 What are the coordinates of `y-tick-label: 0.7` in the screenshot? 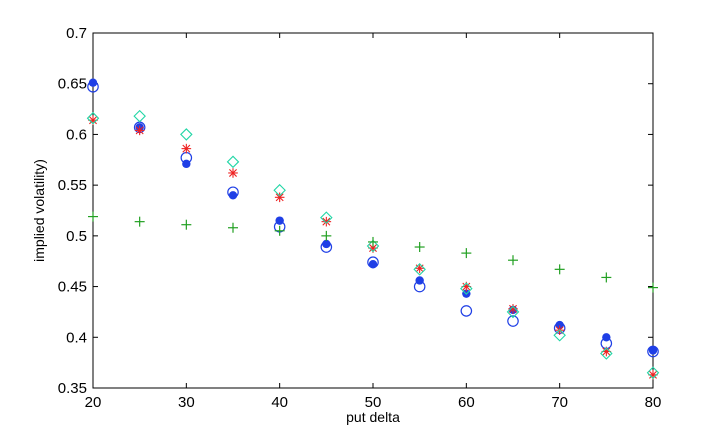 It's located at (76, 33).